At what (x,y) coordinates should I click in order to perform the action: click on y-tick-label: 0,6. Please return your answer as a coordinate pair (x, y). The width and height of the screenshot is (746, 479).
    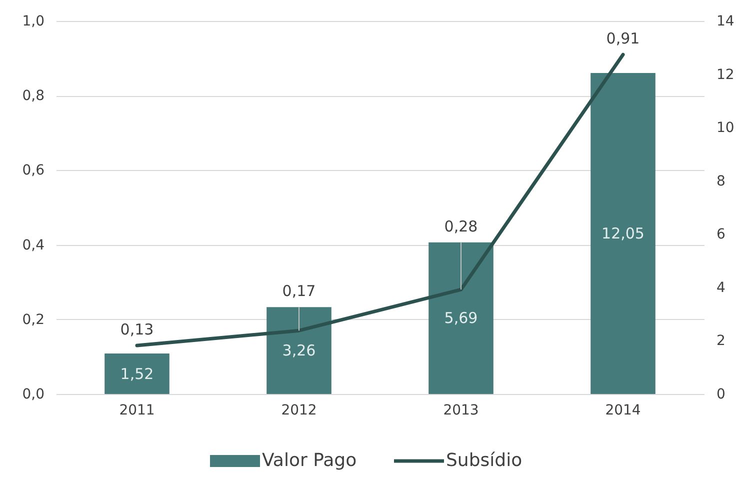
    Looking at the image, I should click on (33, 170).